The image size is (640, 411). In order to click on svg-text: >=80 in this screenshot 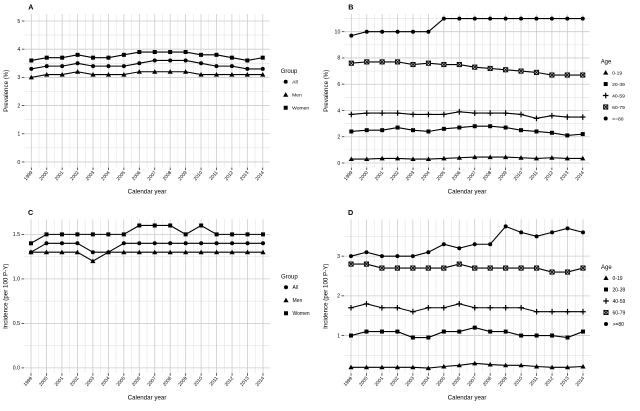, I will do `click(619, 325)`.